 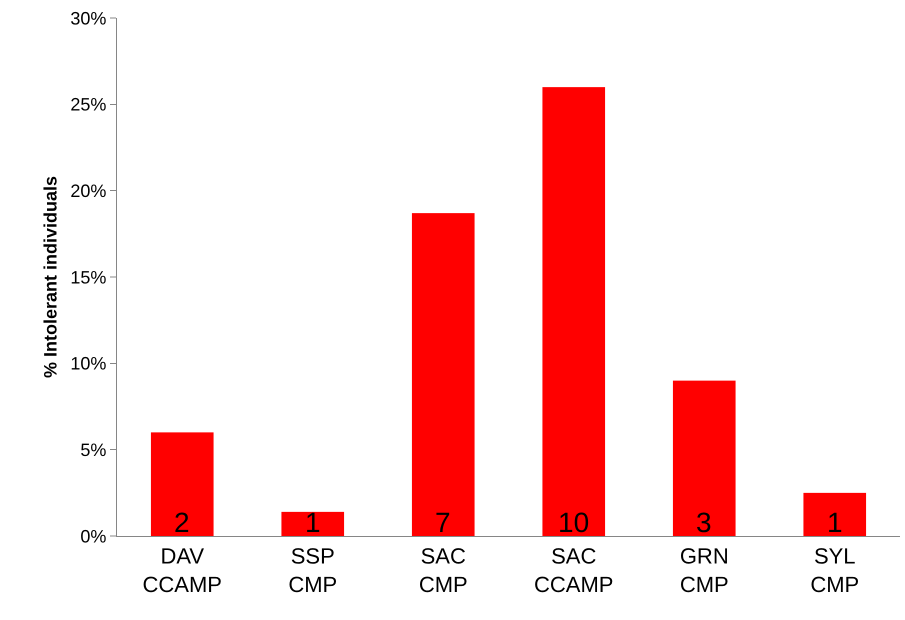 I want to click on x-tick-label: GRN CMP, so click(x=704, y=570).